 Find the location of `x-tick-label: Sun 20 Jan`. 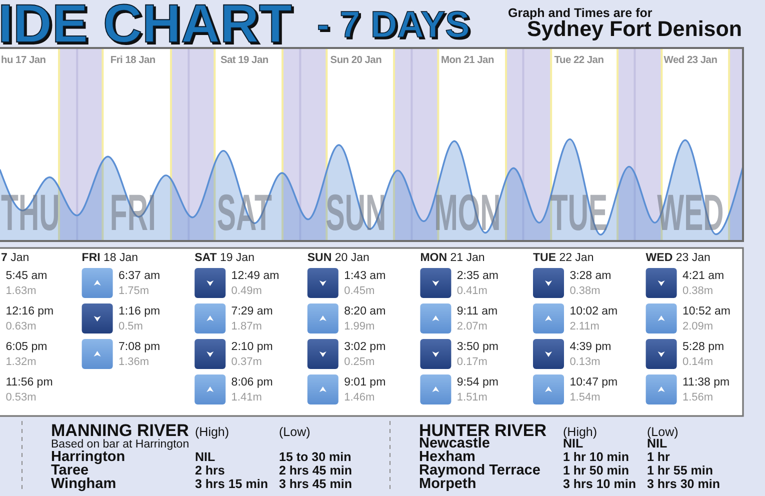

x-tick-label: Sun 20 Jan is located at coordinates (356, 60).